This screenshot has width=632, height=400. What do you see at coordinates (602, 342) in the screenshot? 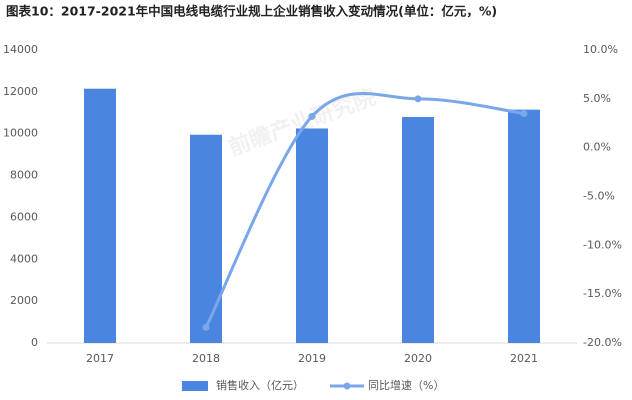
I see `y2-tick-label: -20.0%` at bounding box center [602, 342].